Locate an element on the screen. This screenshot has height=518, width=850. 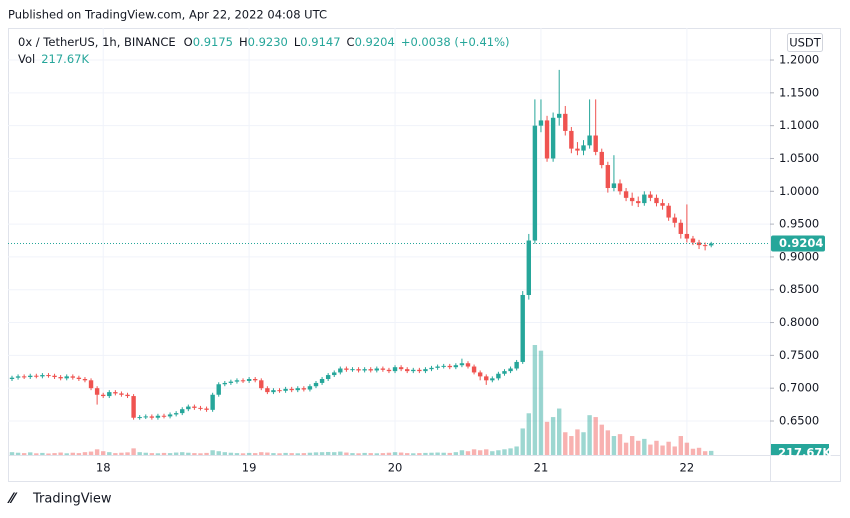
change: +0.0038 (+0.41%) is located at coordinates (455, 42).